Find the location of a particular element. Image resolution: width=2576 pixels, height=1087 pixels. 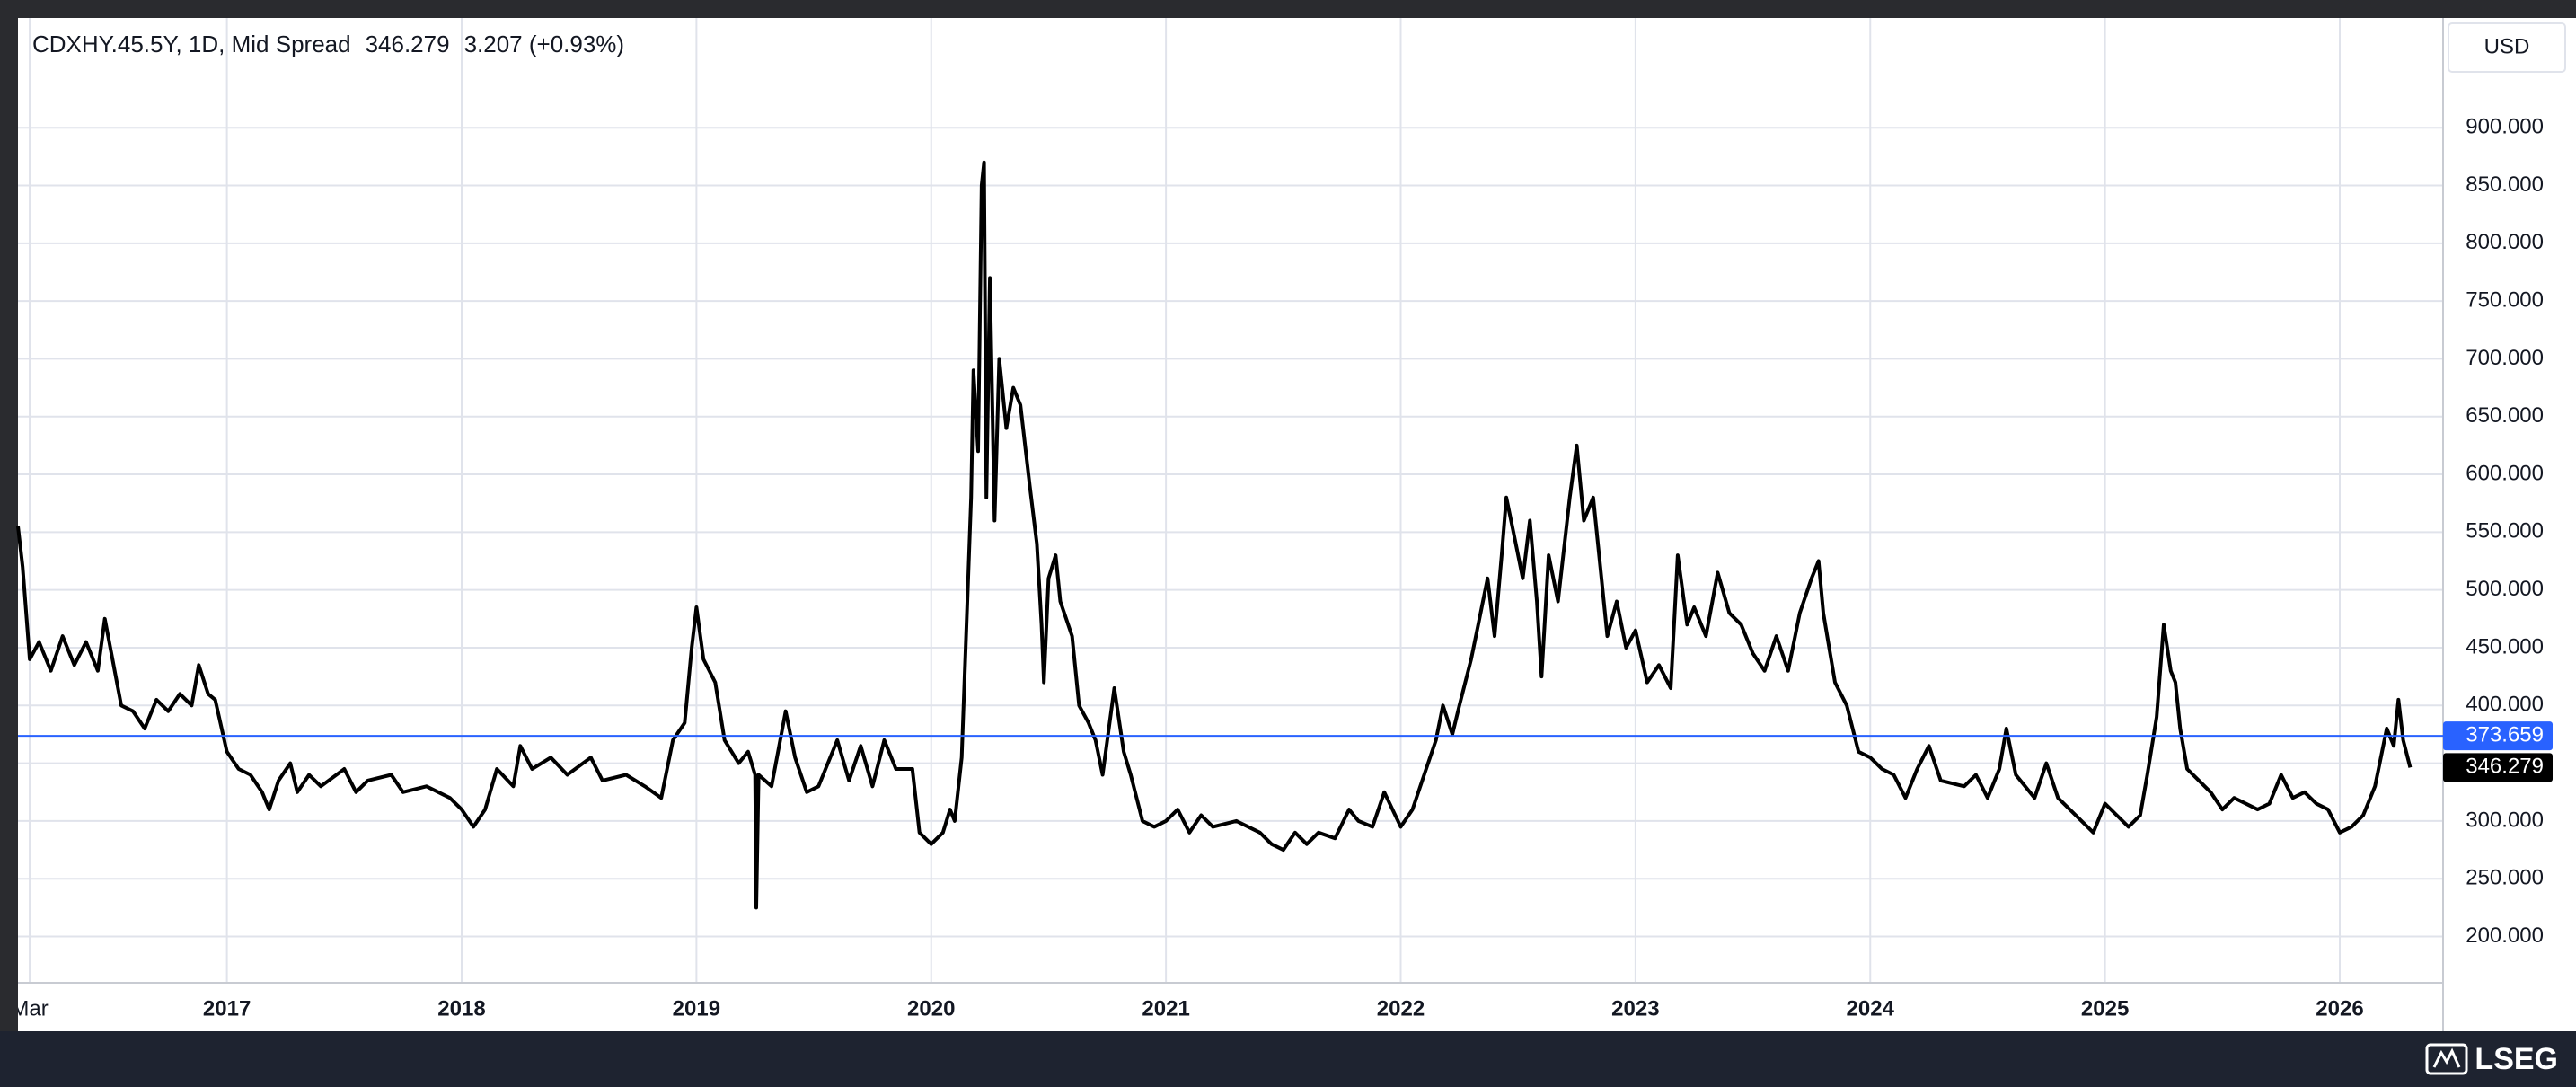

brand-icon-mark is located at coordinates (2446, 1057).